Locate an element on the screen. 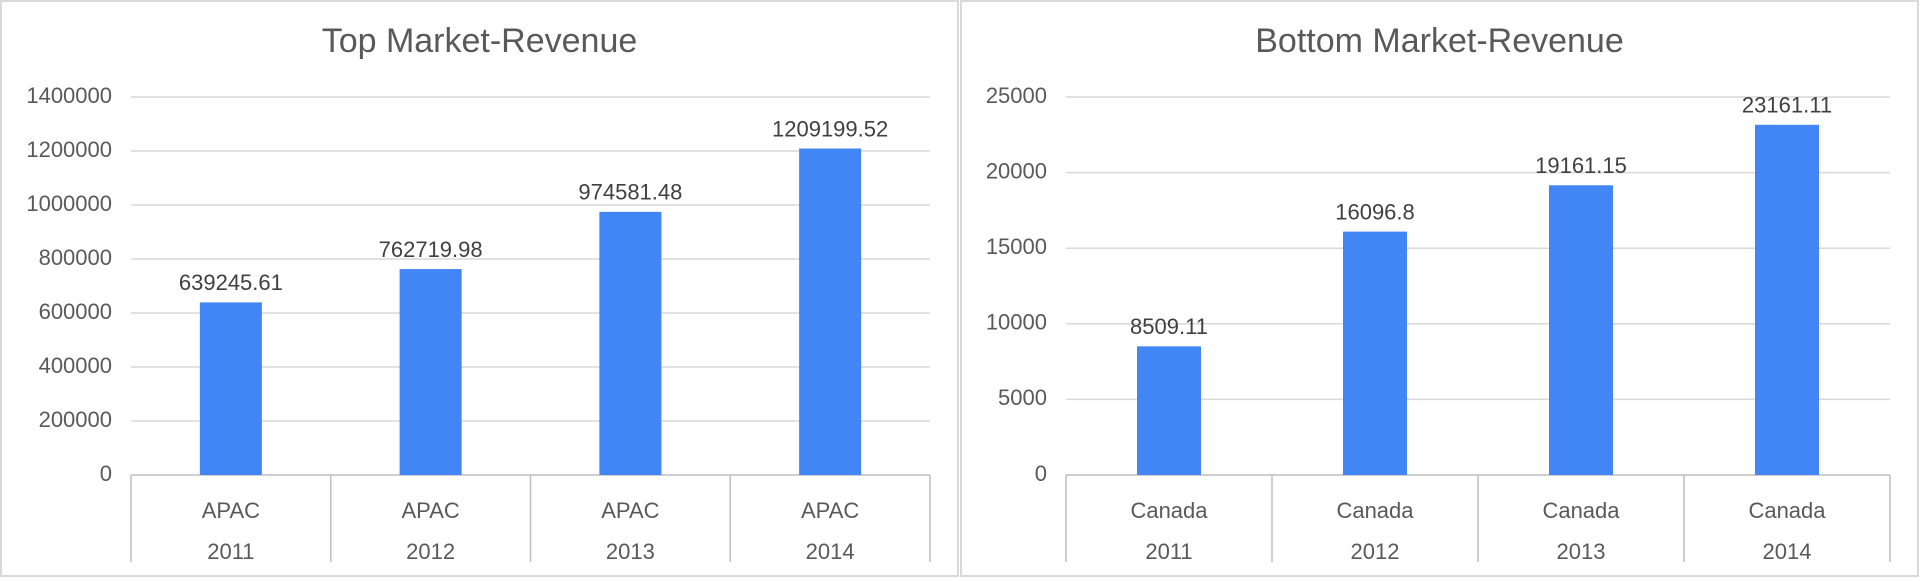 The height and width of the screenshot is (581, 1920). data-label: 19161.15 is located at coordinates (1581, 165).